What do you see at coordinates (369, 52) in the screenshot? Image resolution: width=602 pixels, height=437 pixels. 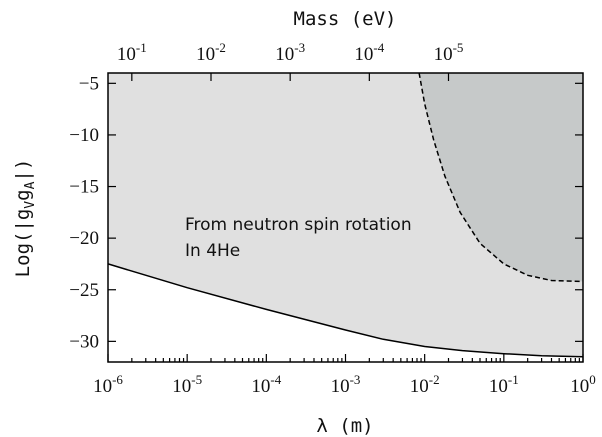 I see `x2-tick-label: 10⁻⁴` at bounding box center [369, 52].